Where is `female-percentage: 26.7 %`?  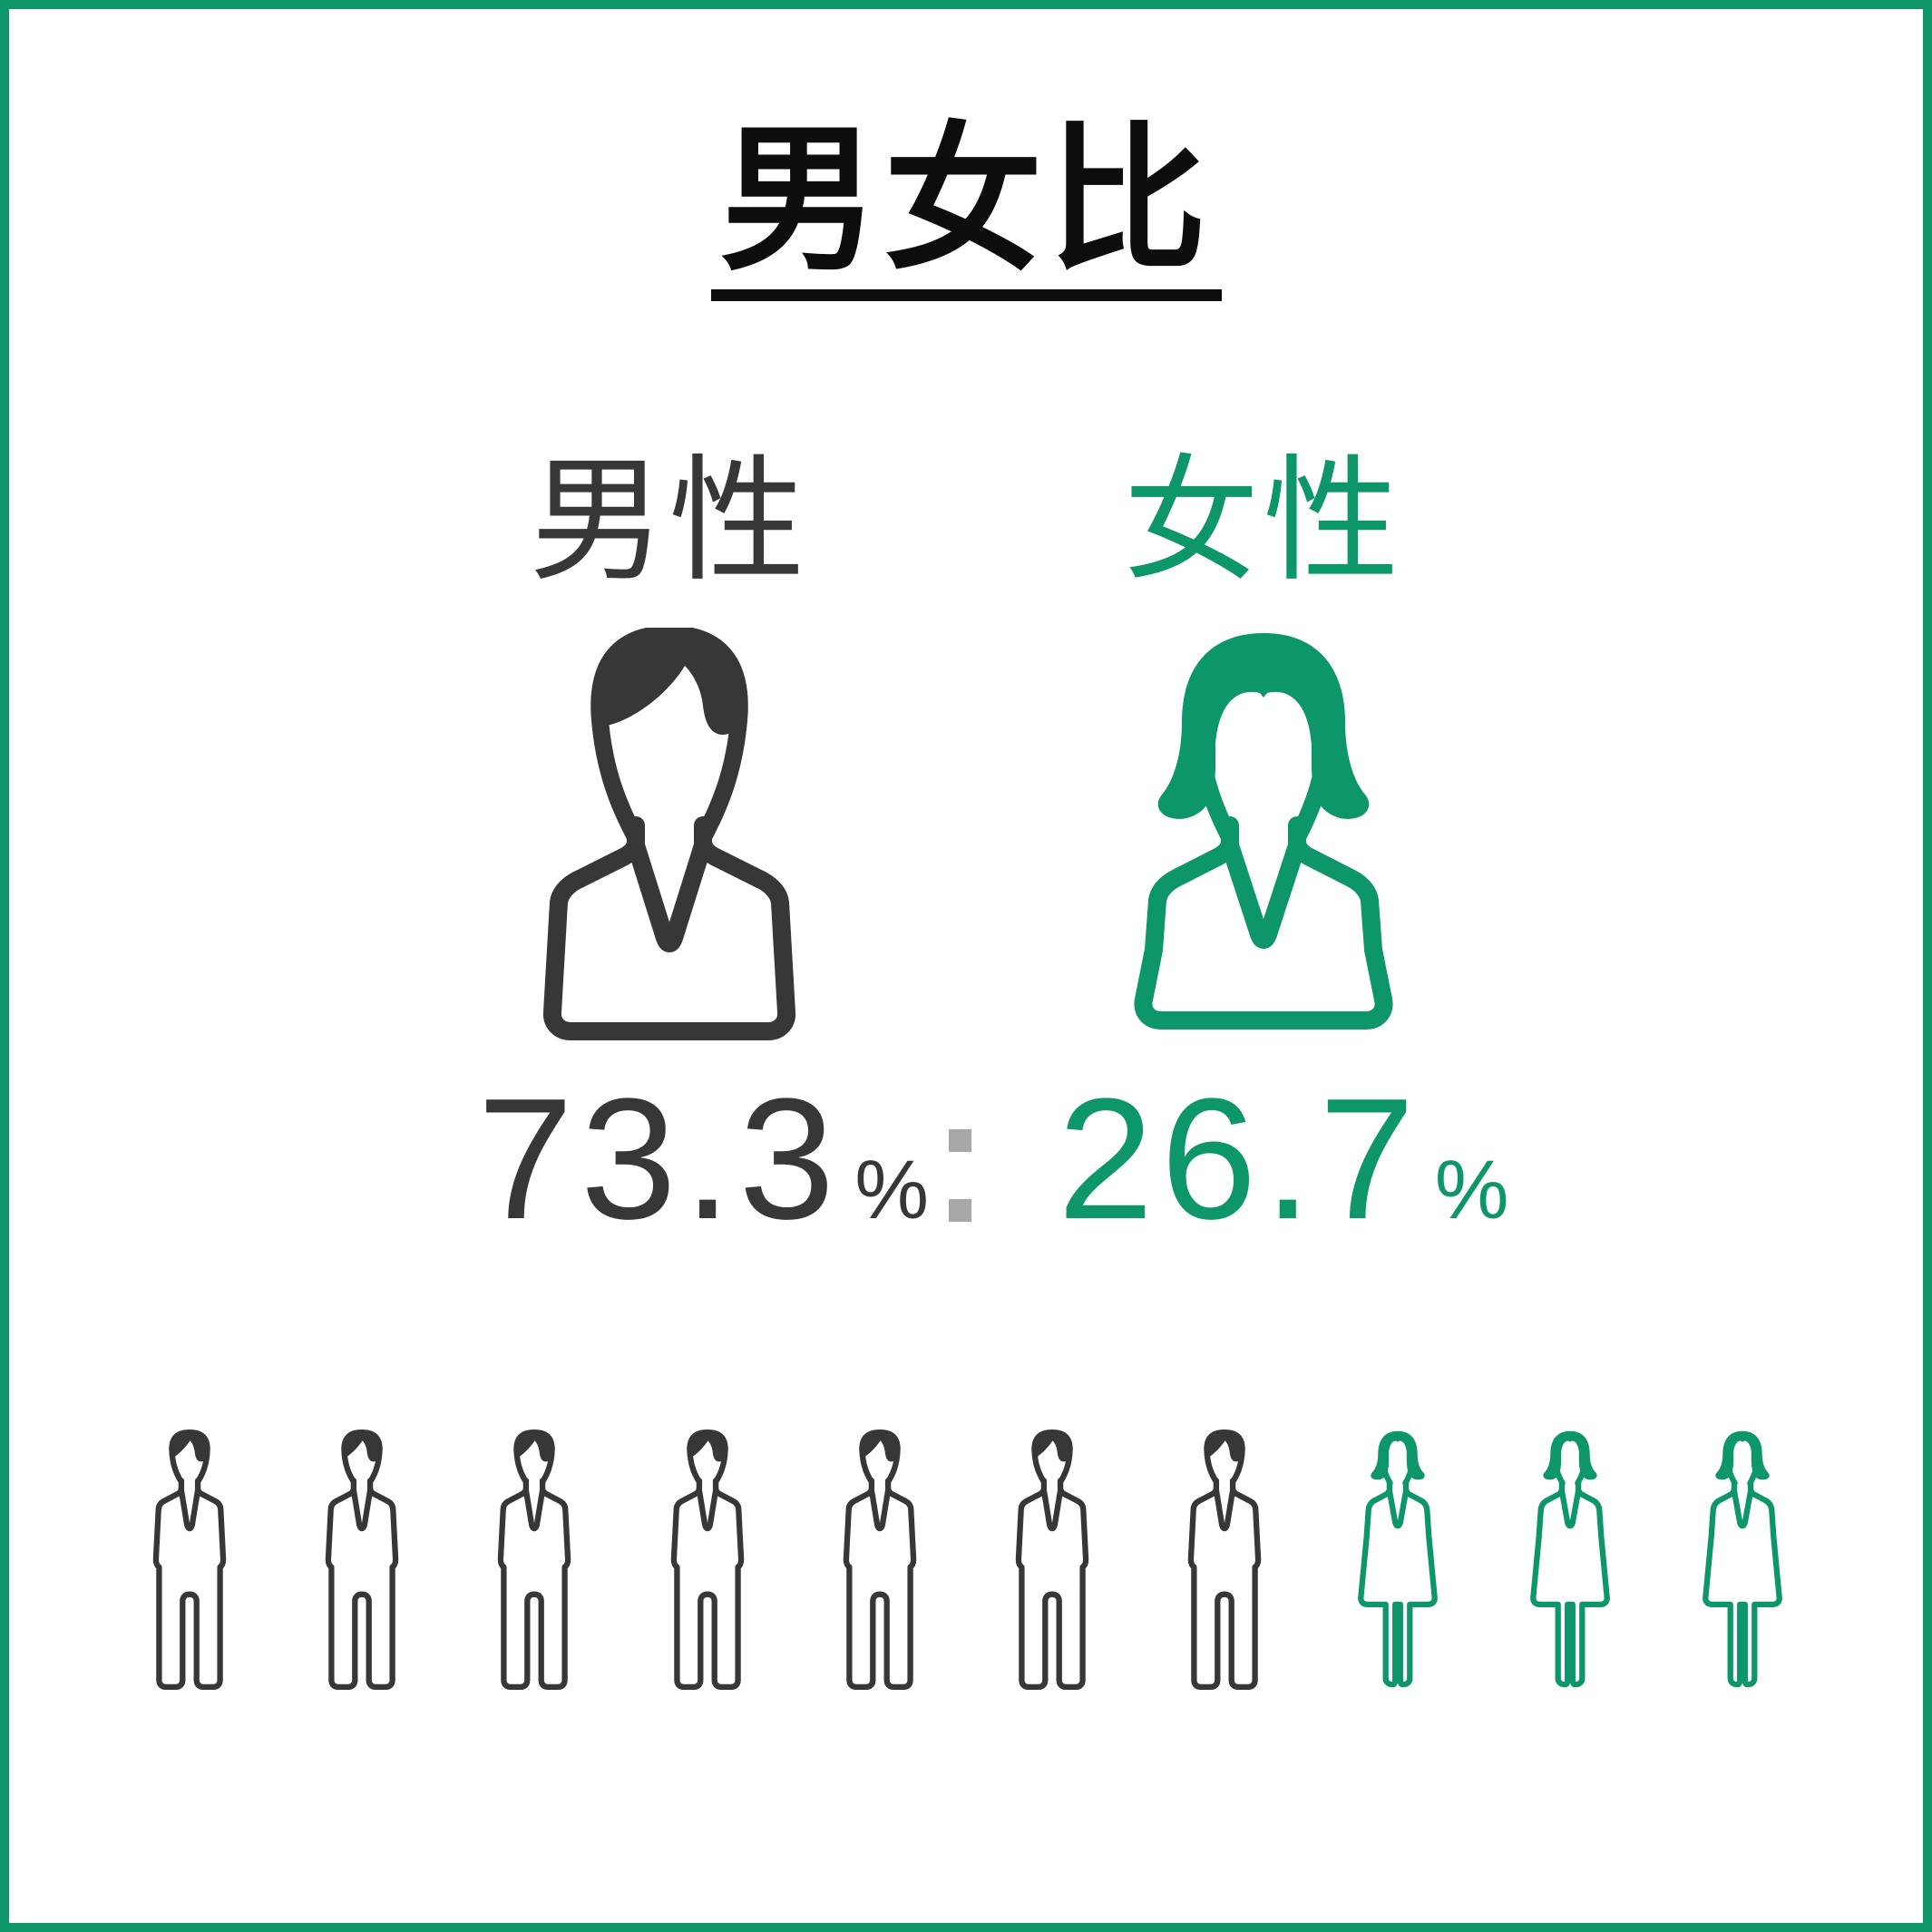
female-percentage: 26.7 % is located at coordinates (1283, 1159).